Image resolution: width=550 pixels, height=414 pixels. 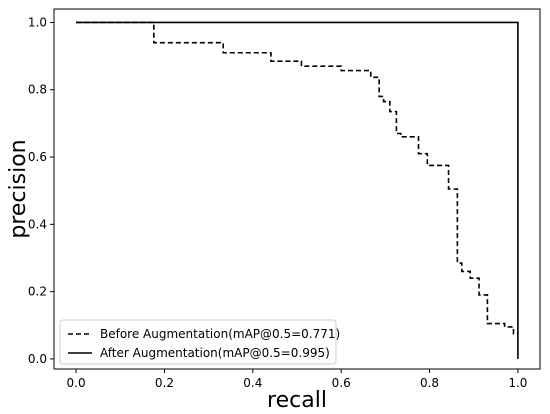 I want to click on x-tick-label: 0.6, so click(x=341, y=383).